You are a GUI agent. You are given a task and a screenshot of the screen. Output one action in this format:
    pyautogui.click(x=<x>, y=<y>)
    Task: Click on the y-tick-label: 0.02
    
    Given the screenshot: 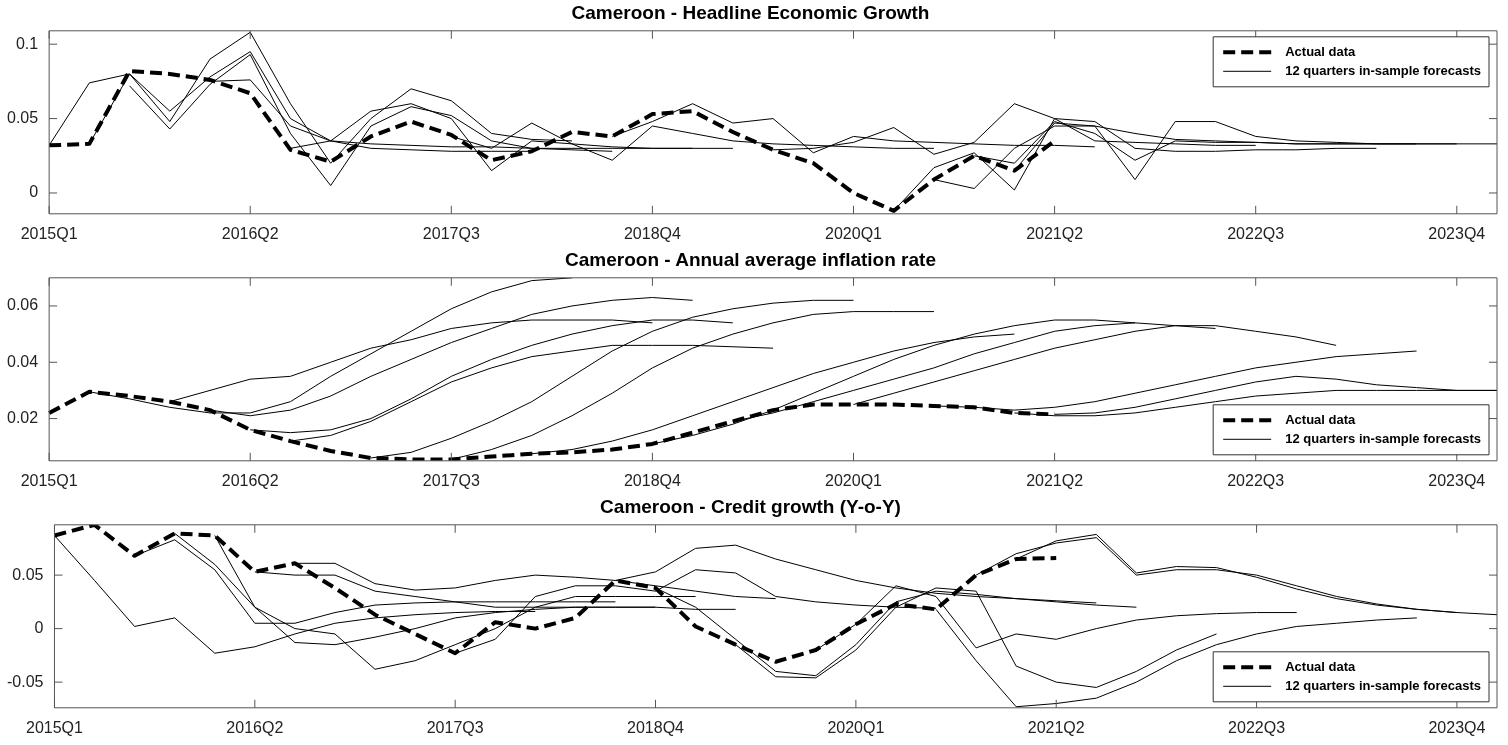 What is the action you would take?
    pyautogui.click(x=23, y=417)
    